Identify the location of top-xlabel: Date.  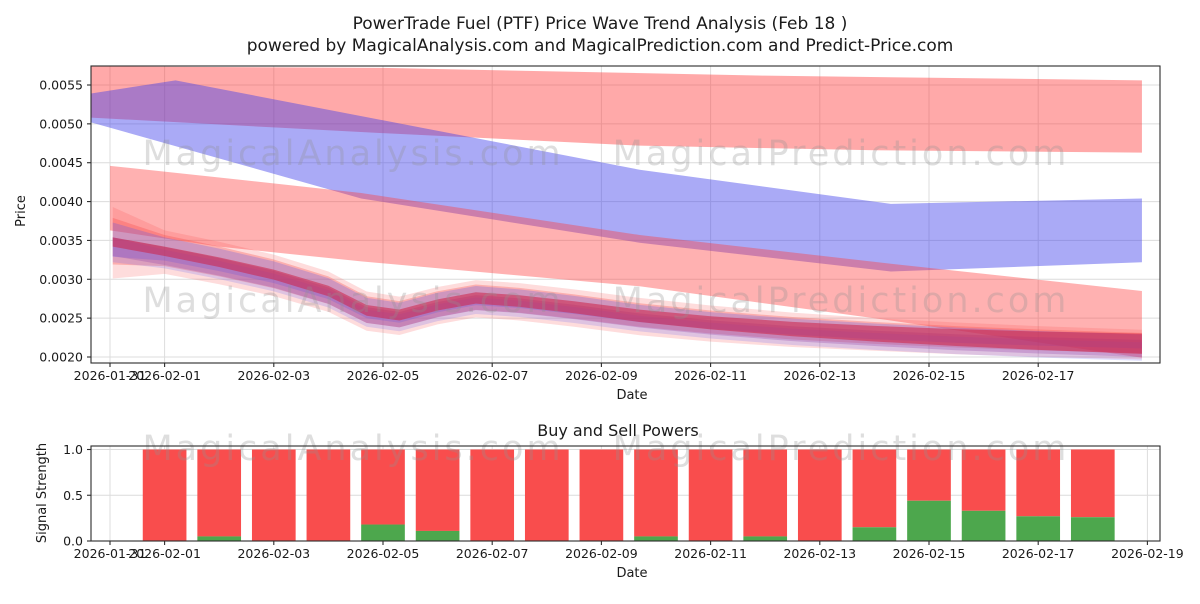
(631, 395).